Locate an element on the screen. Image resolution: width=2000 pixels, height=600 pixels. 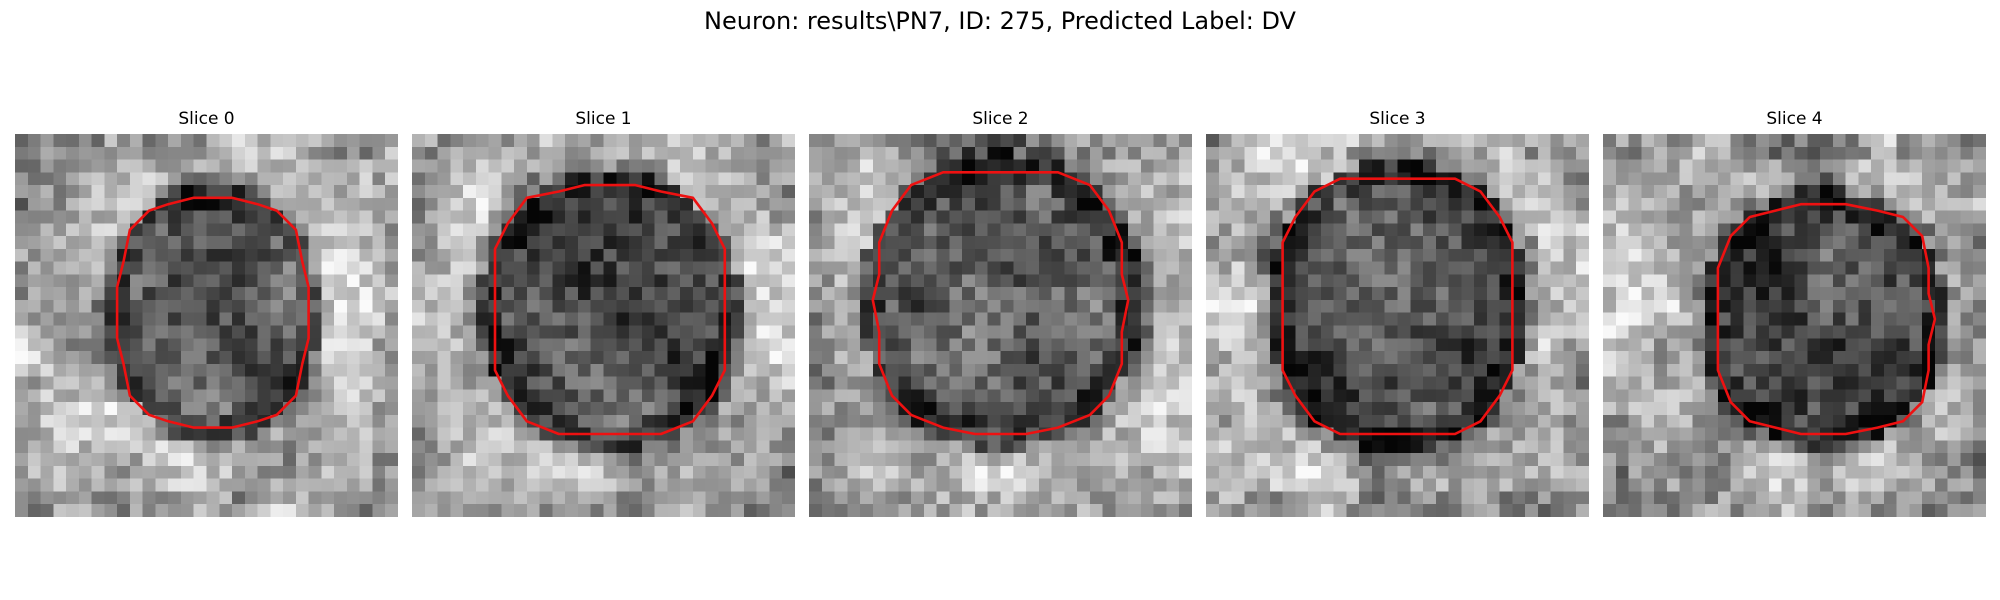
slice-panel-0: Slice 0 is located at coordinates (206, 313).